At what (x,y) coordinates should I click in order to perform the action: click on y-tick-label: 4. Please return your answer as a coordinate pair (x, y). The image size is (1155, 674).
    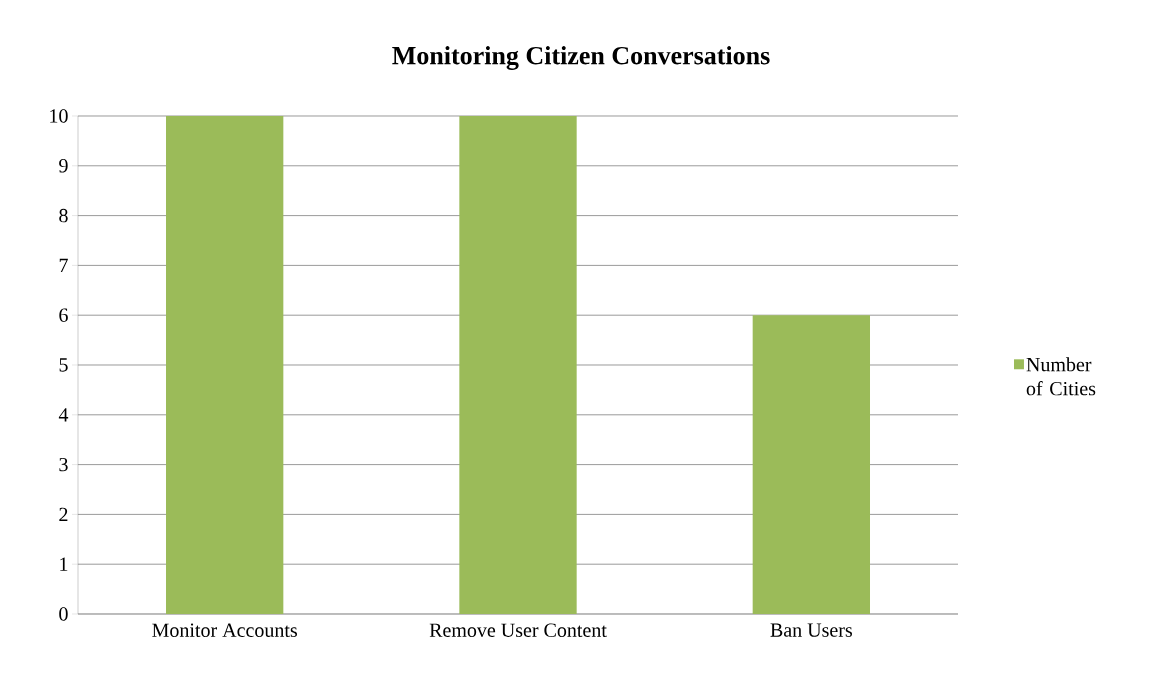
    Looking at the image, I should click on (63, 415).